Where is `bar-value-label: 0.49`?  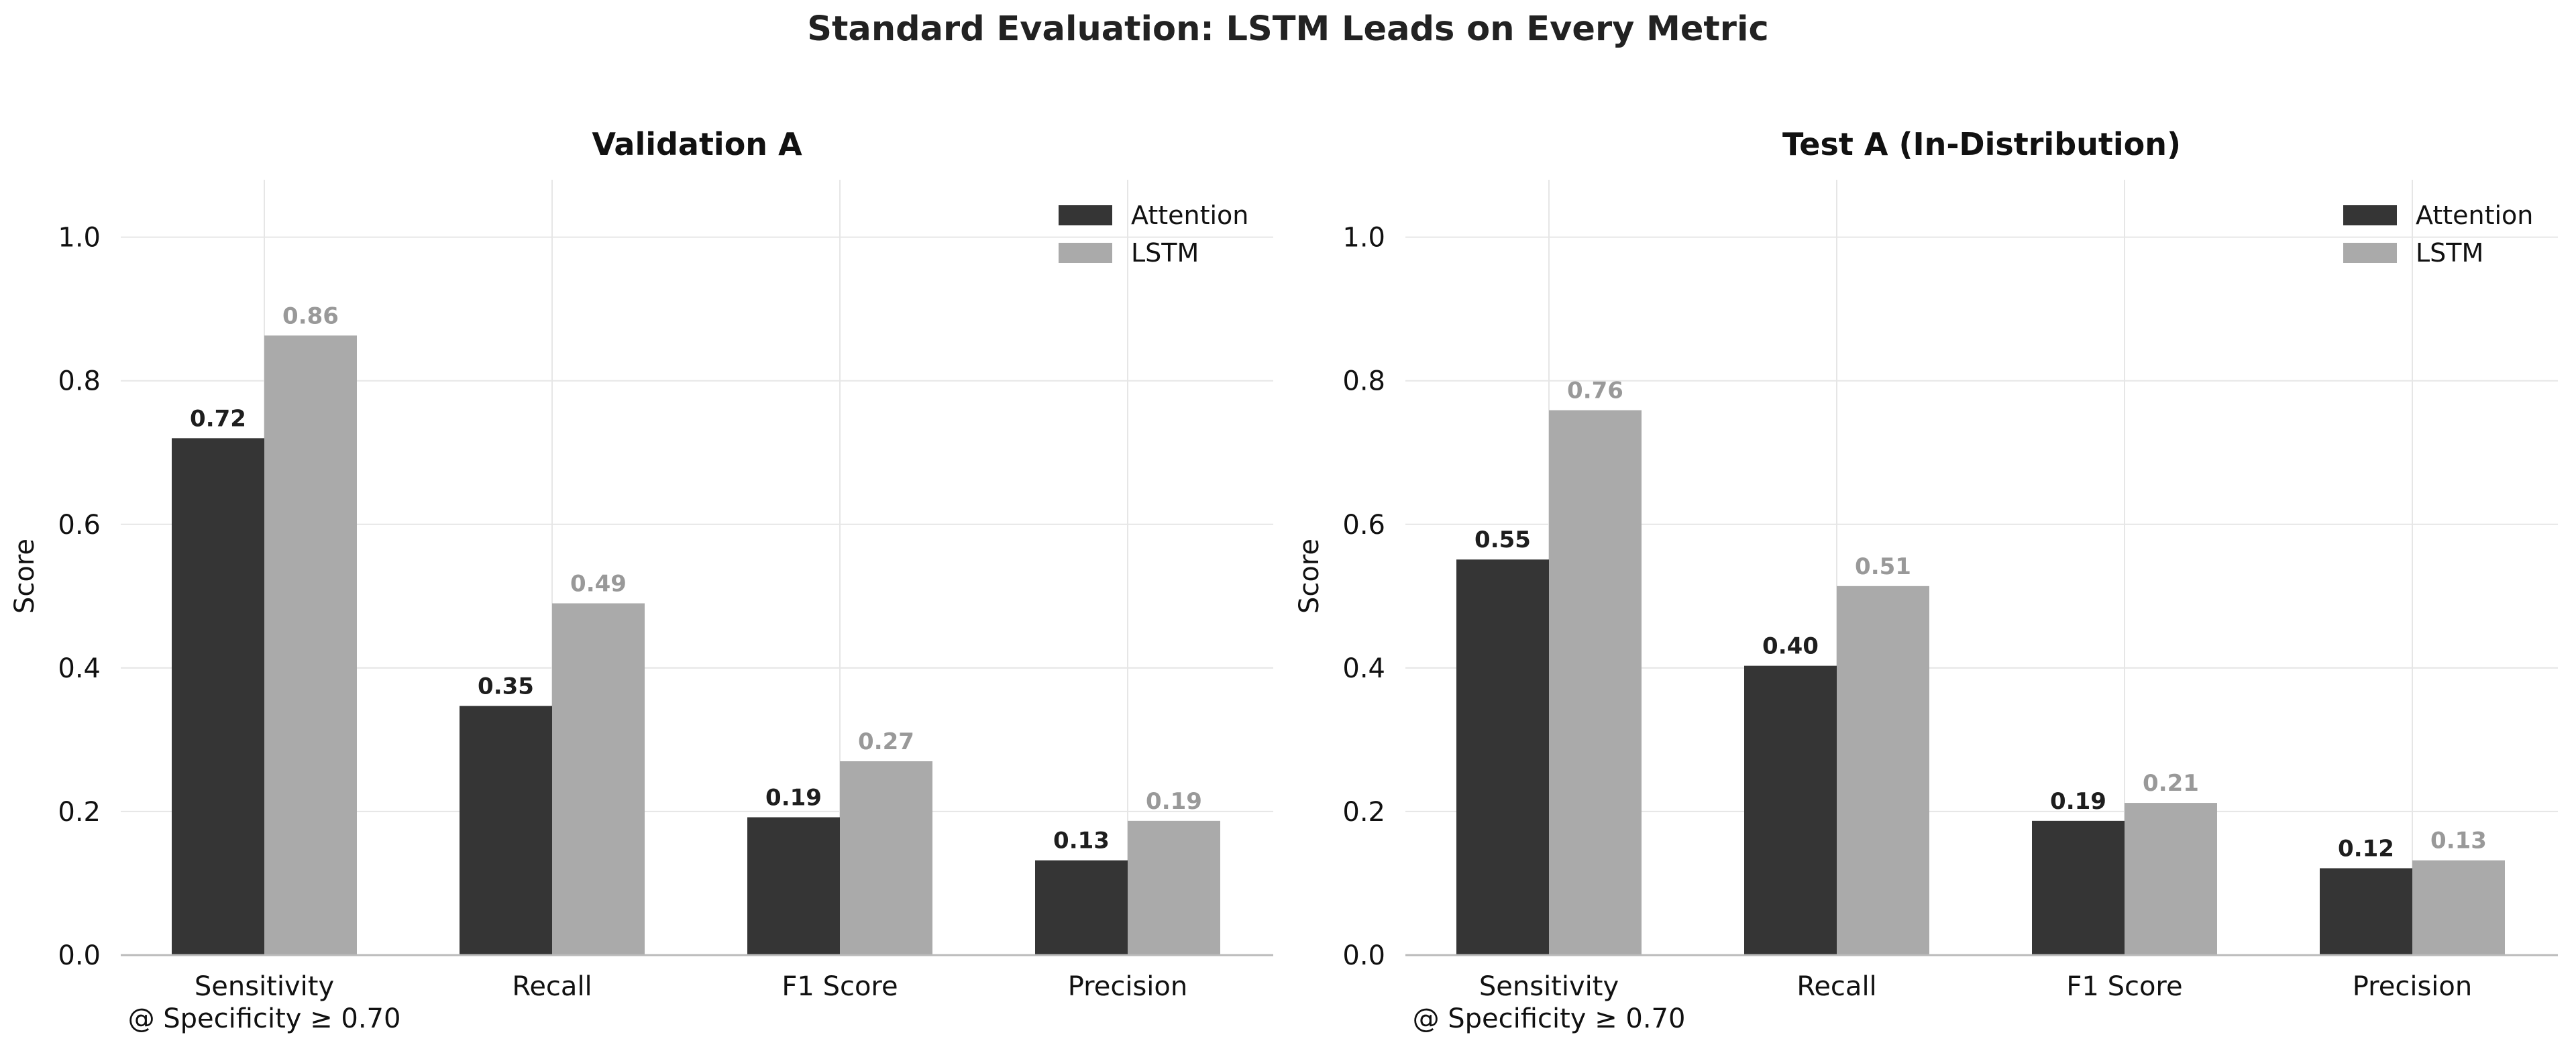 bar-value-label: 0.49 is located at coordinates (598, 584).